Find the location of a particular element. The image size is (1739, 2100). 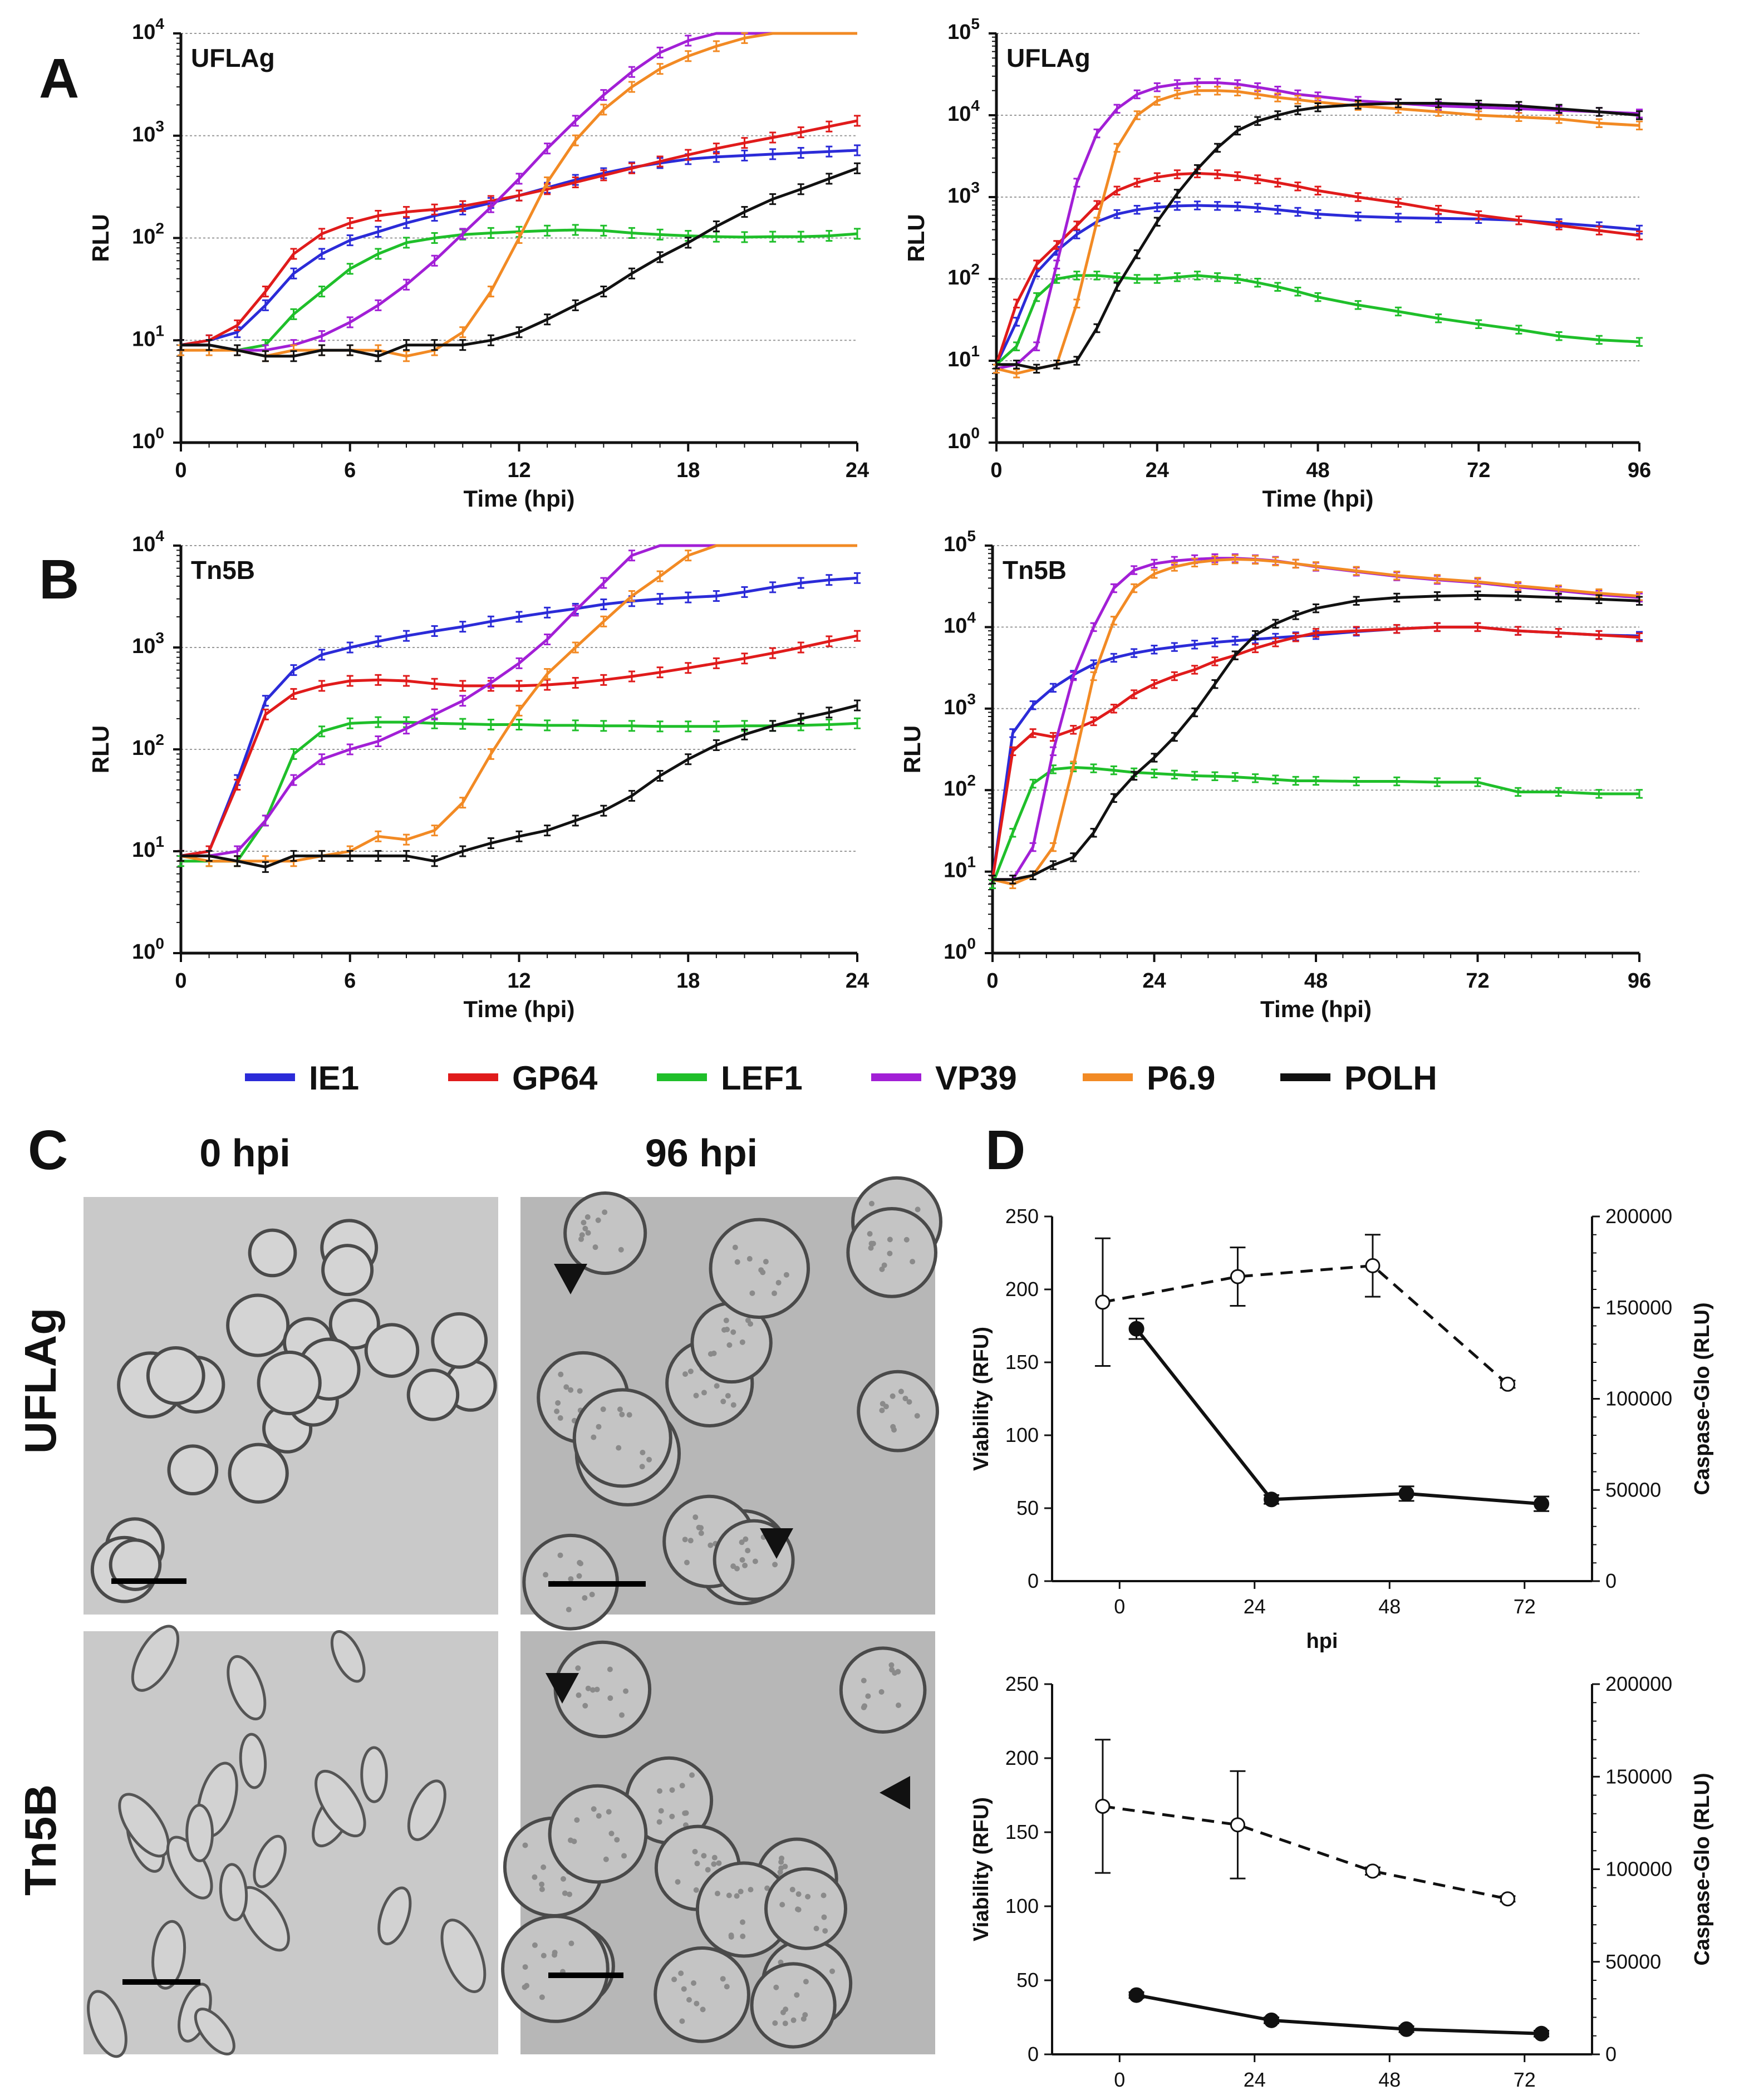

caspase-line is located at coordinates (1306, 1325).